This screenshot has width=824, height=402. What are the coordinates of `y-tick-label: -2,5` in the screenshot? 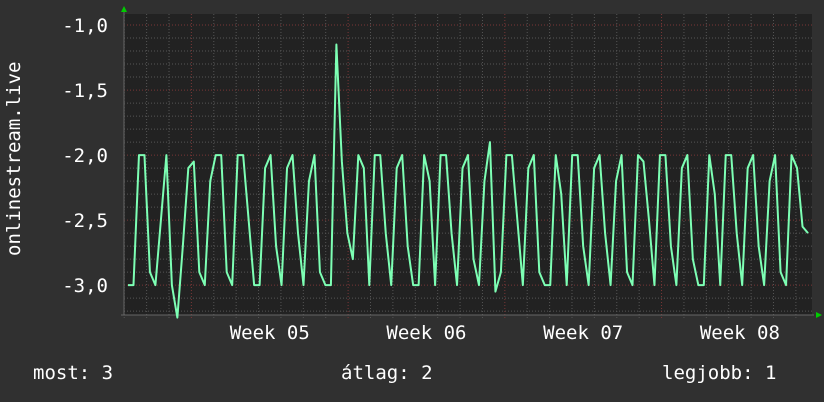 It's located at (85, 221).